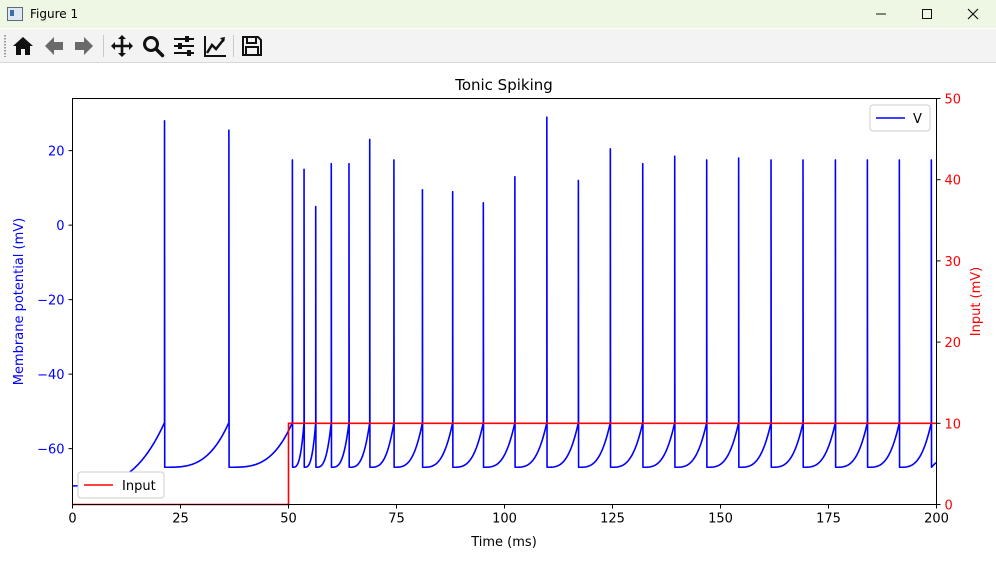 Image resolution: width=996 pixels, height=561 pixels. I want to click on x-axis: 0 25 50 75 100 125 150 175 200, so click(508, 515).